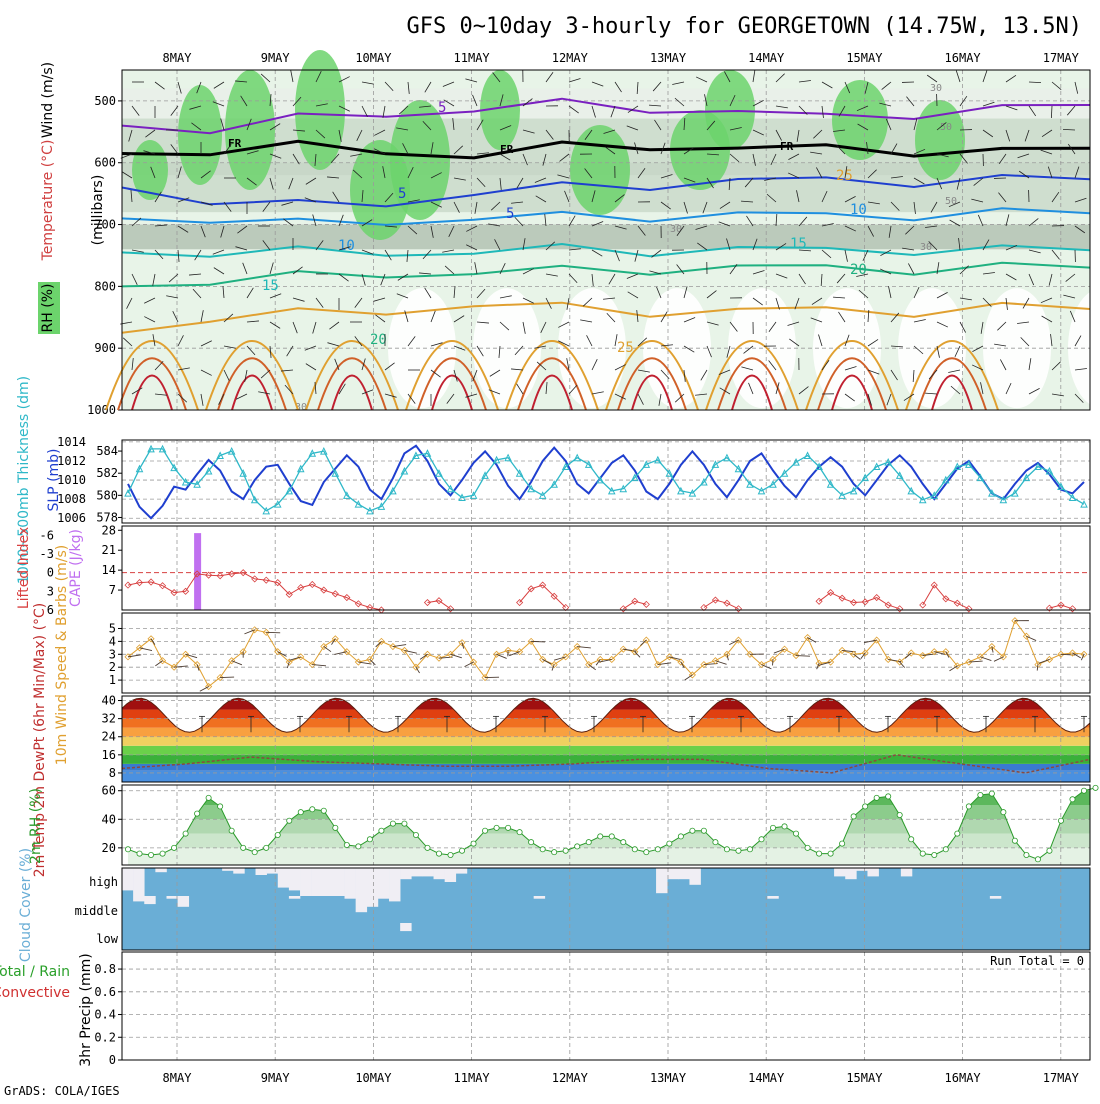 This screenshot has height=1104, width=1100. What do you see at coordinates (62, 655) in the screenshot?
I see `wind10m-axis-label: 10m Wind Speed & Barbs (m/s)` at bounding box center [62, 655].